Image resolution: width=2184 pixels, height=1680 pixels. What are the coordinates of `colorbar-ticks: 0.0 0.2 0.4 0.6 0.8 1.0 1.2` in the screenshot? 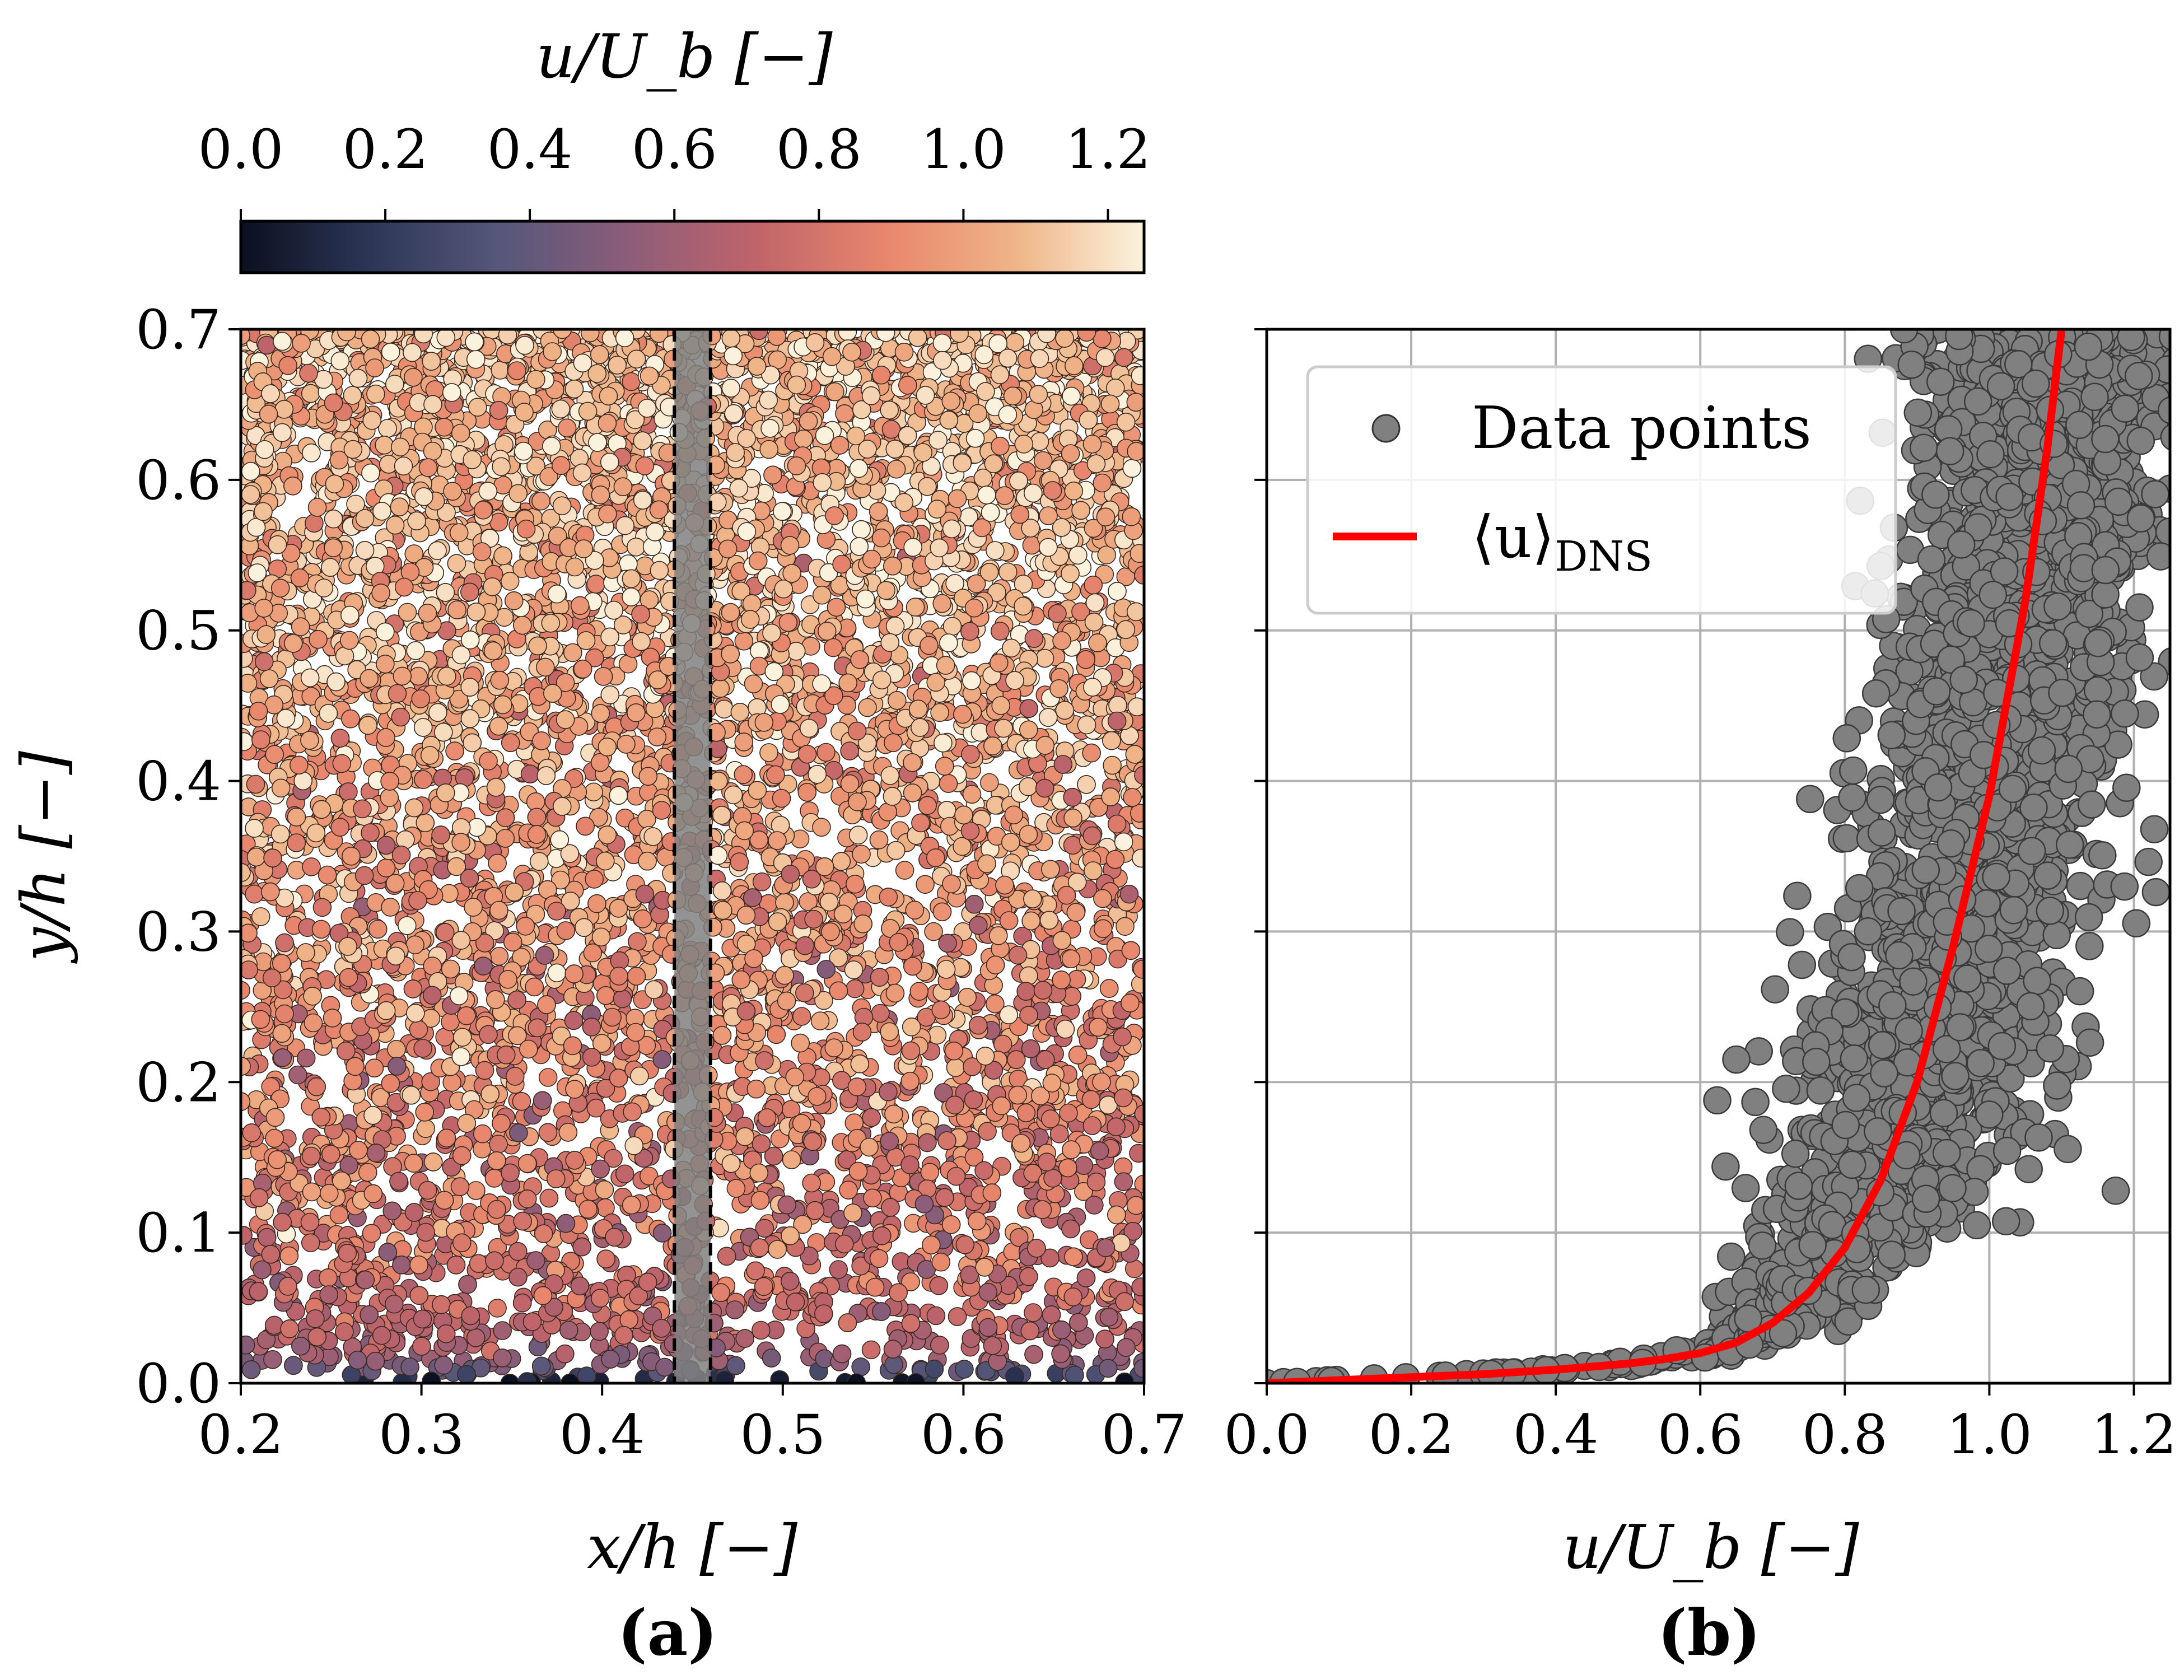 It's located at (675, 170).